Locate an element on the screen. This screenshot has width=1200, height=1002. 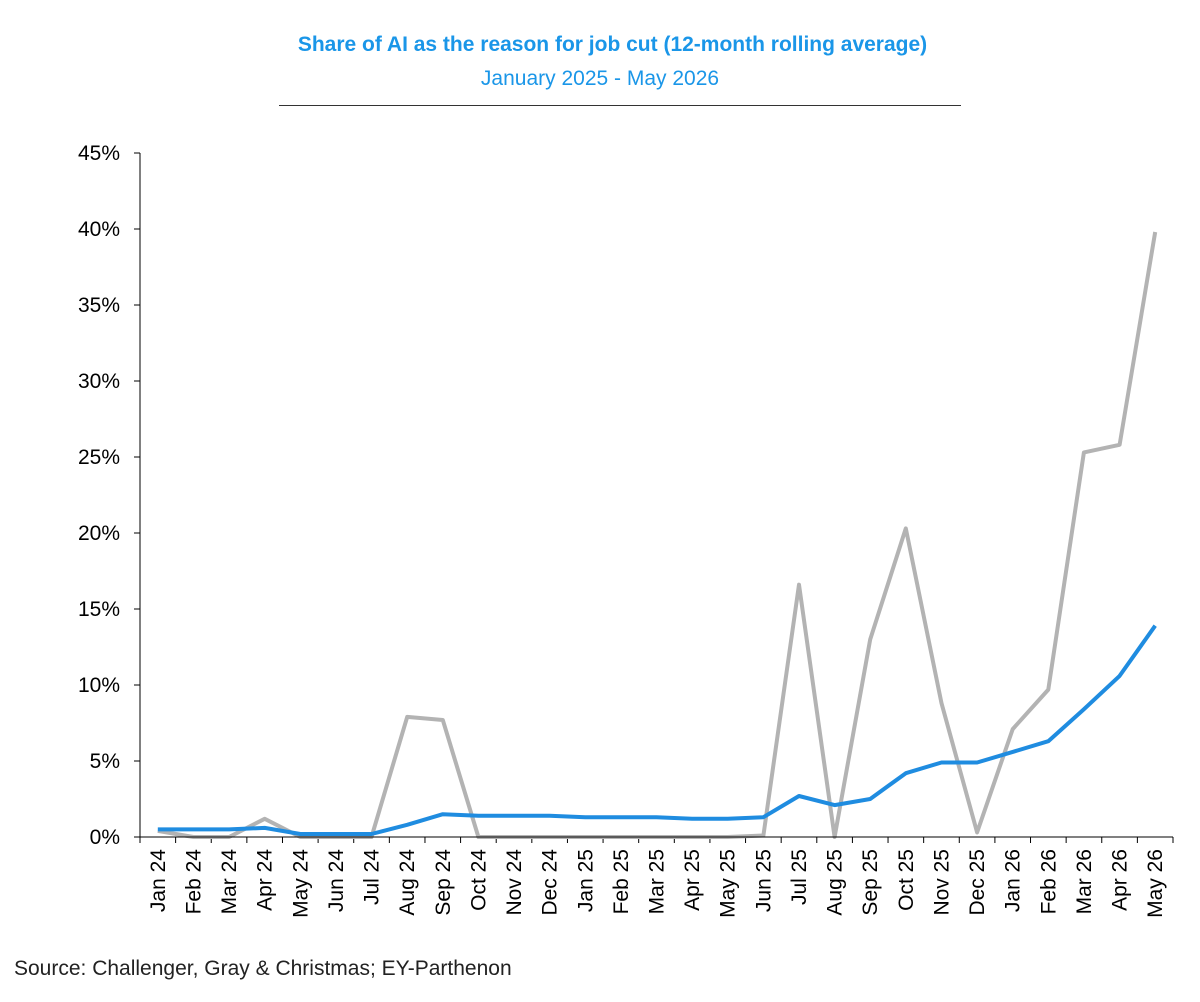
x-tick-label: Nov 24 is located at coordinates (514, 882).